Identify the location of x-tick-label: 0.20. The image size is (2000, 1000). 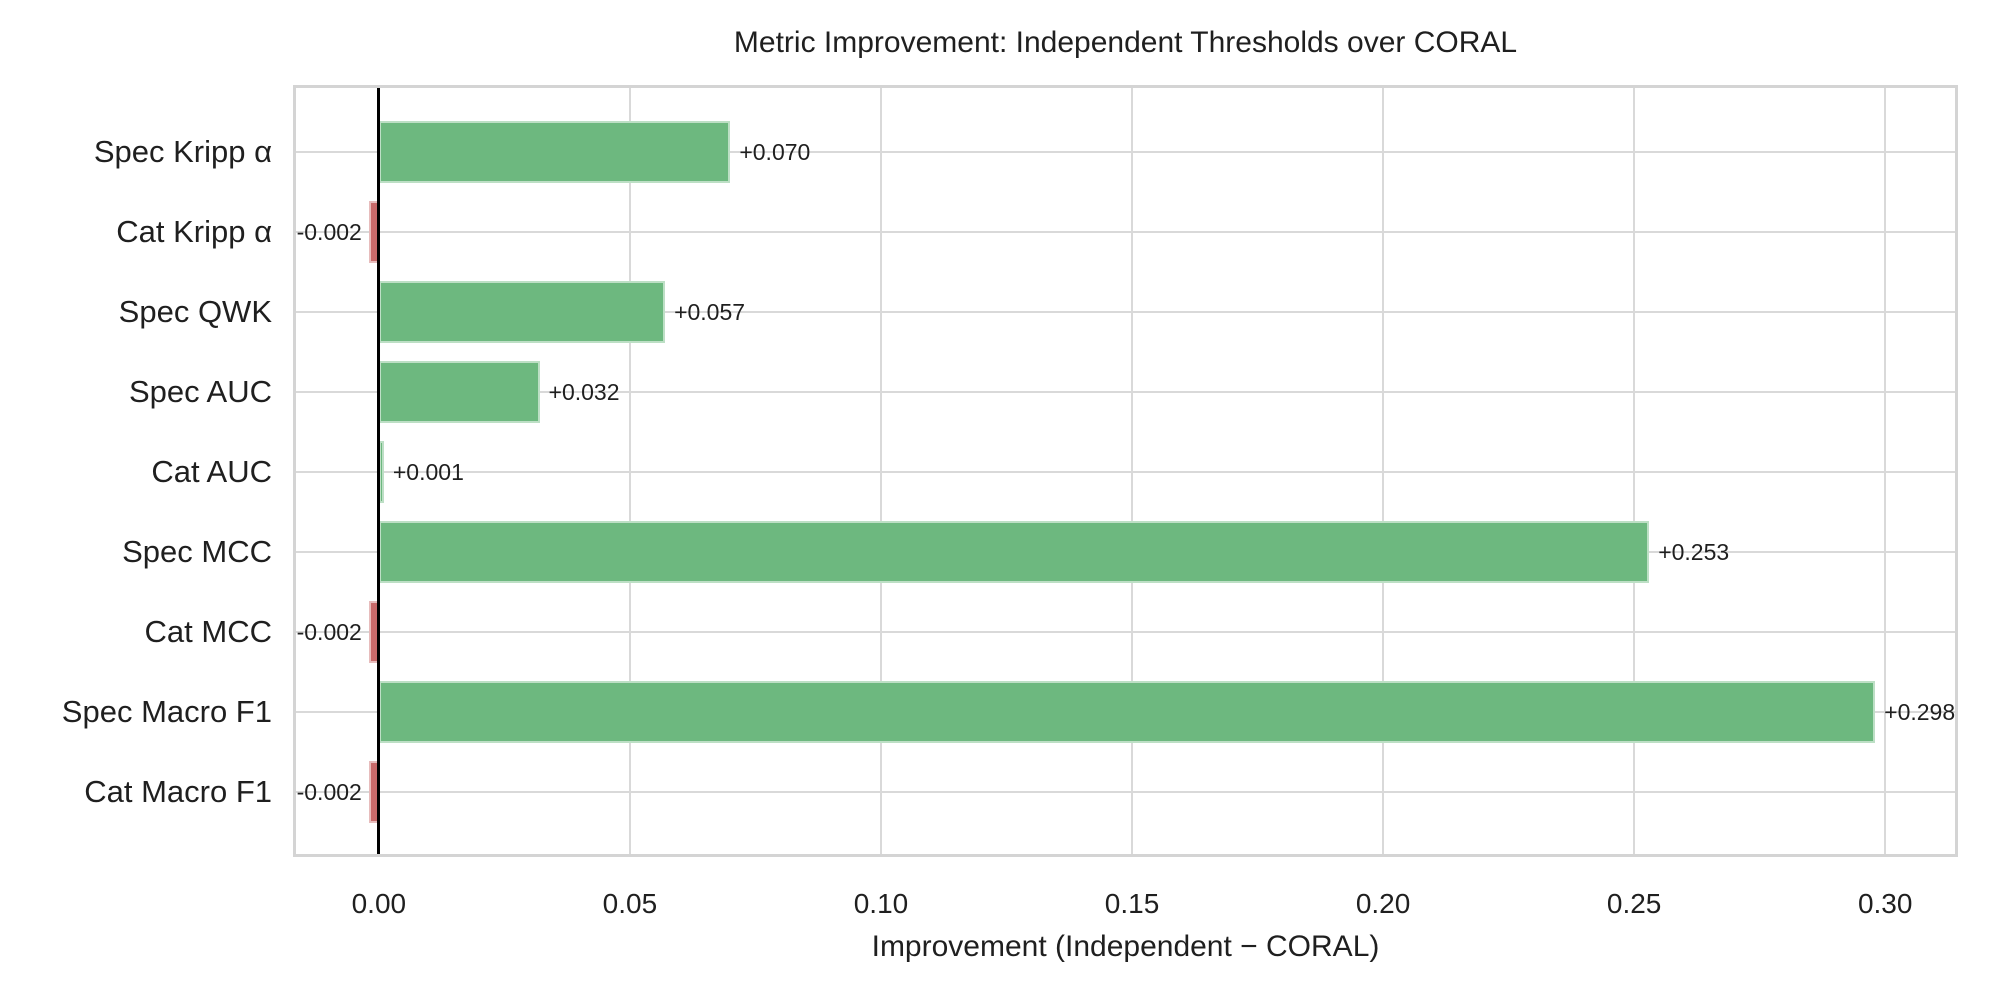
(1383, 903).